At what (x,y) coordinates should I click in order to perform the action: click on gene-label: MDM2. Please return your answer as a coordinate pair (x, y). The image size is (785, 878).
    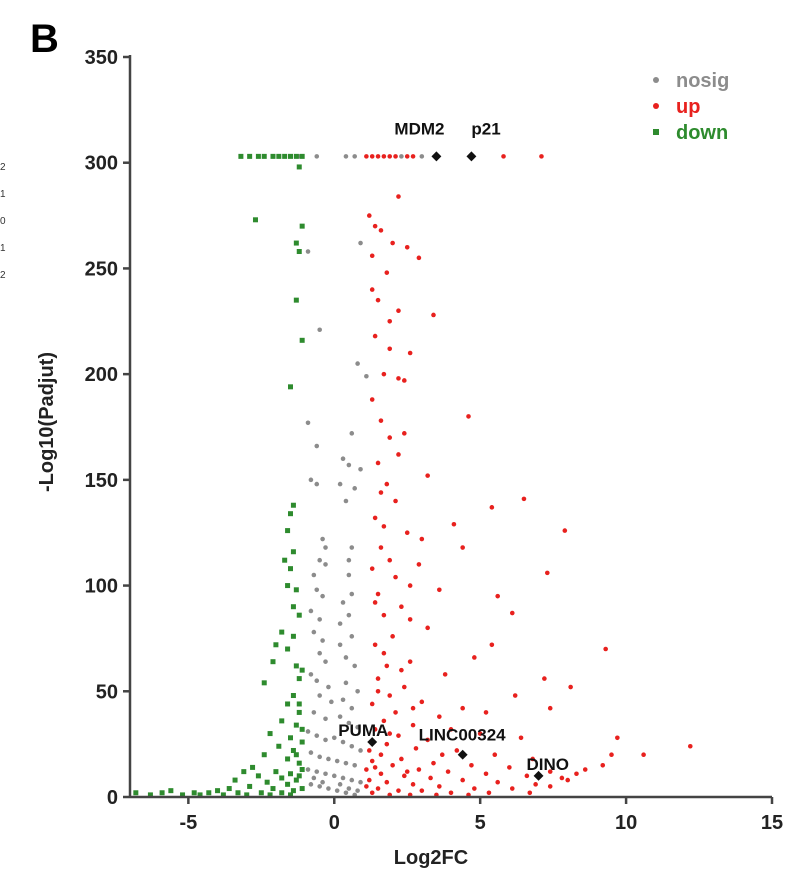
    Looking at the image, I should click on (419, 128).